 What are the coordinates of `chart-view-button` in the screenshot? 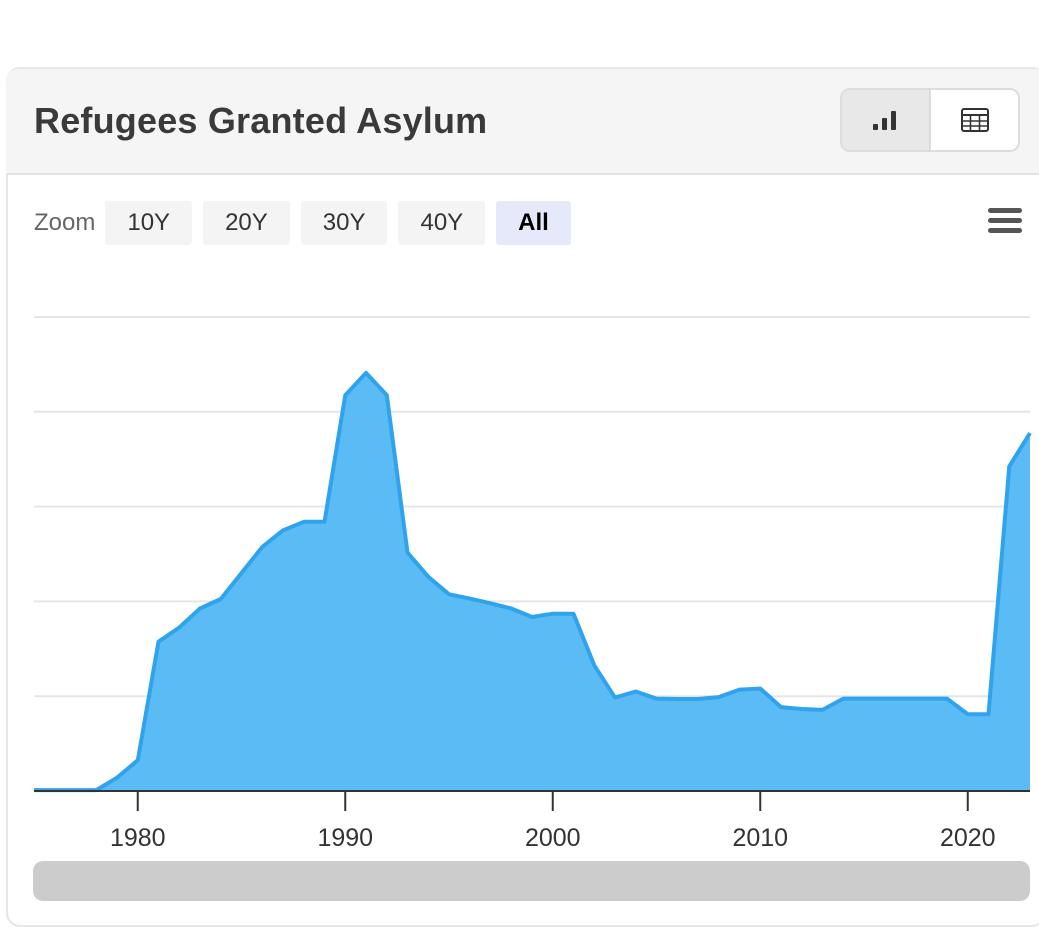 It's located at (886, 120).